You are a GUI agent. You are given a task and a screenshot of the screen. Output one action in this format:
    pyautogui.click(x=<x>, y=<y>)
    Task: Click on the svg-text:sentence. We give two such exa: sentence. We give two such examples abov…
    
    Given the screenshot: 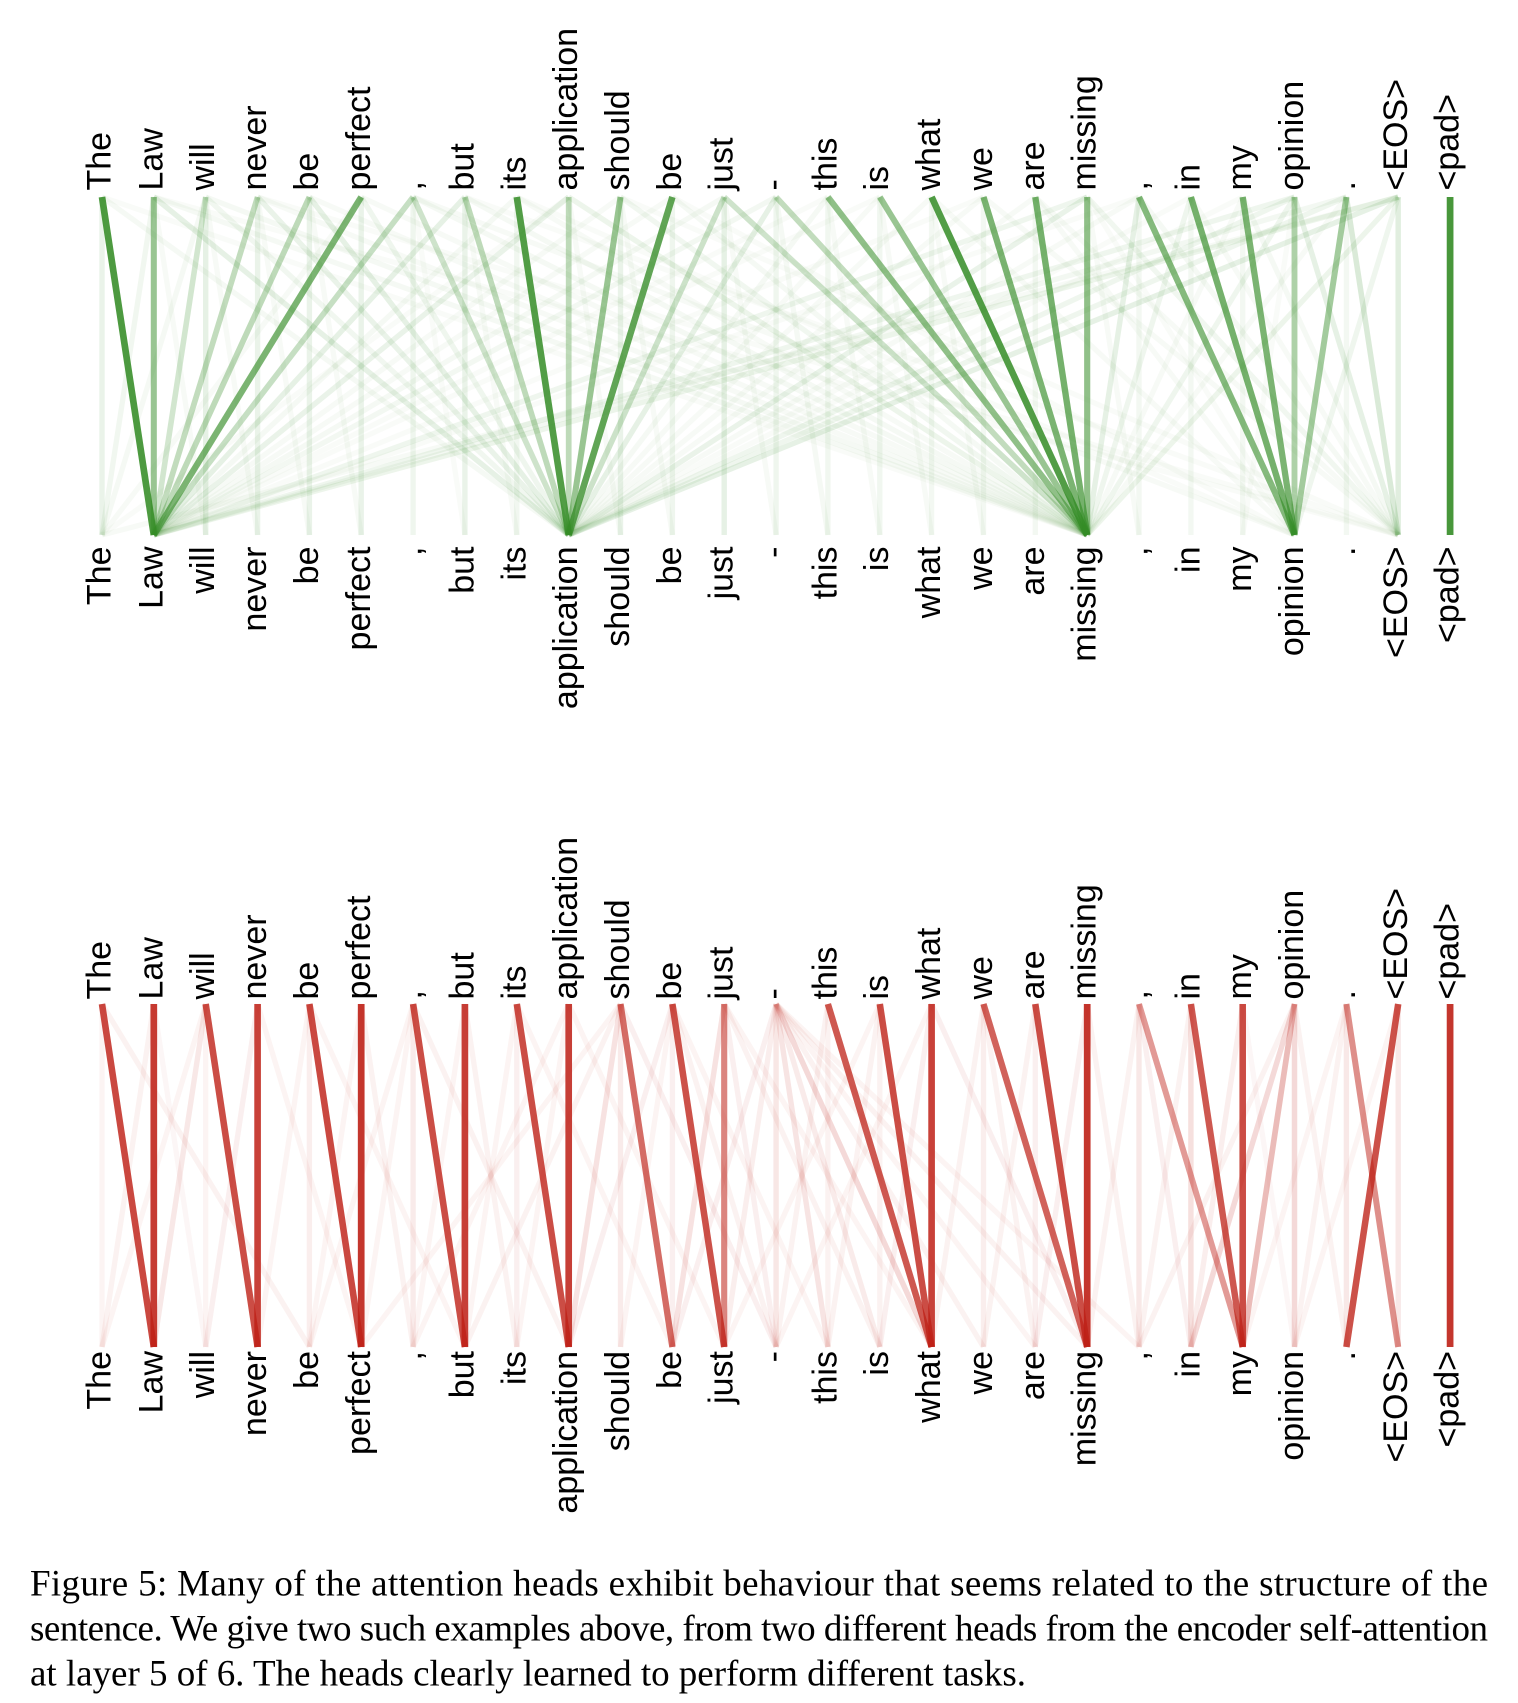 What is the action you would take?
    pyautogui.click(x=759, y=1629)
    